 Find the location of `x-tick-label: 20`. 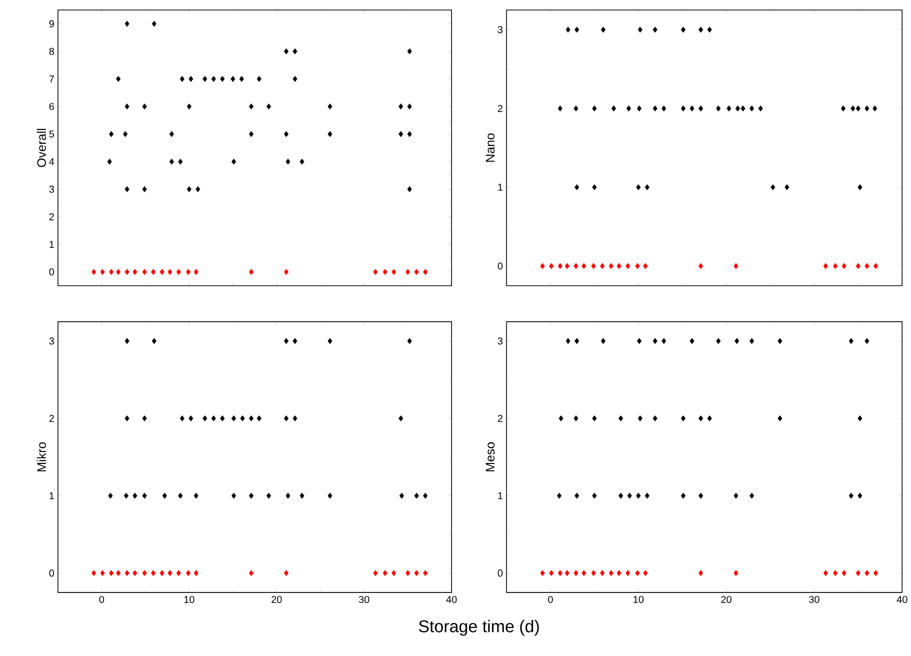

x-tick-label: 20 is located at coordinates (277, 599).